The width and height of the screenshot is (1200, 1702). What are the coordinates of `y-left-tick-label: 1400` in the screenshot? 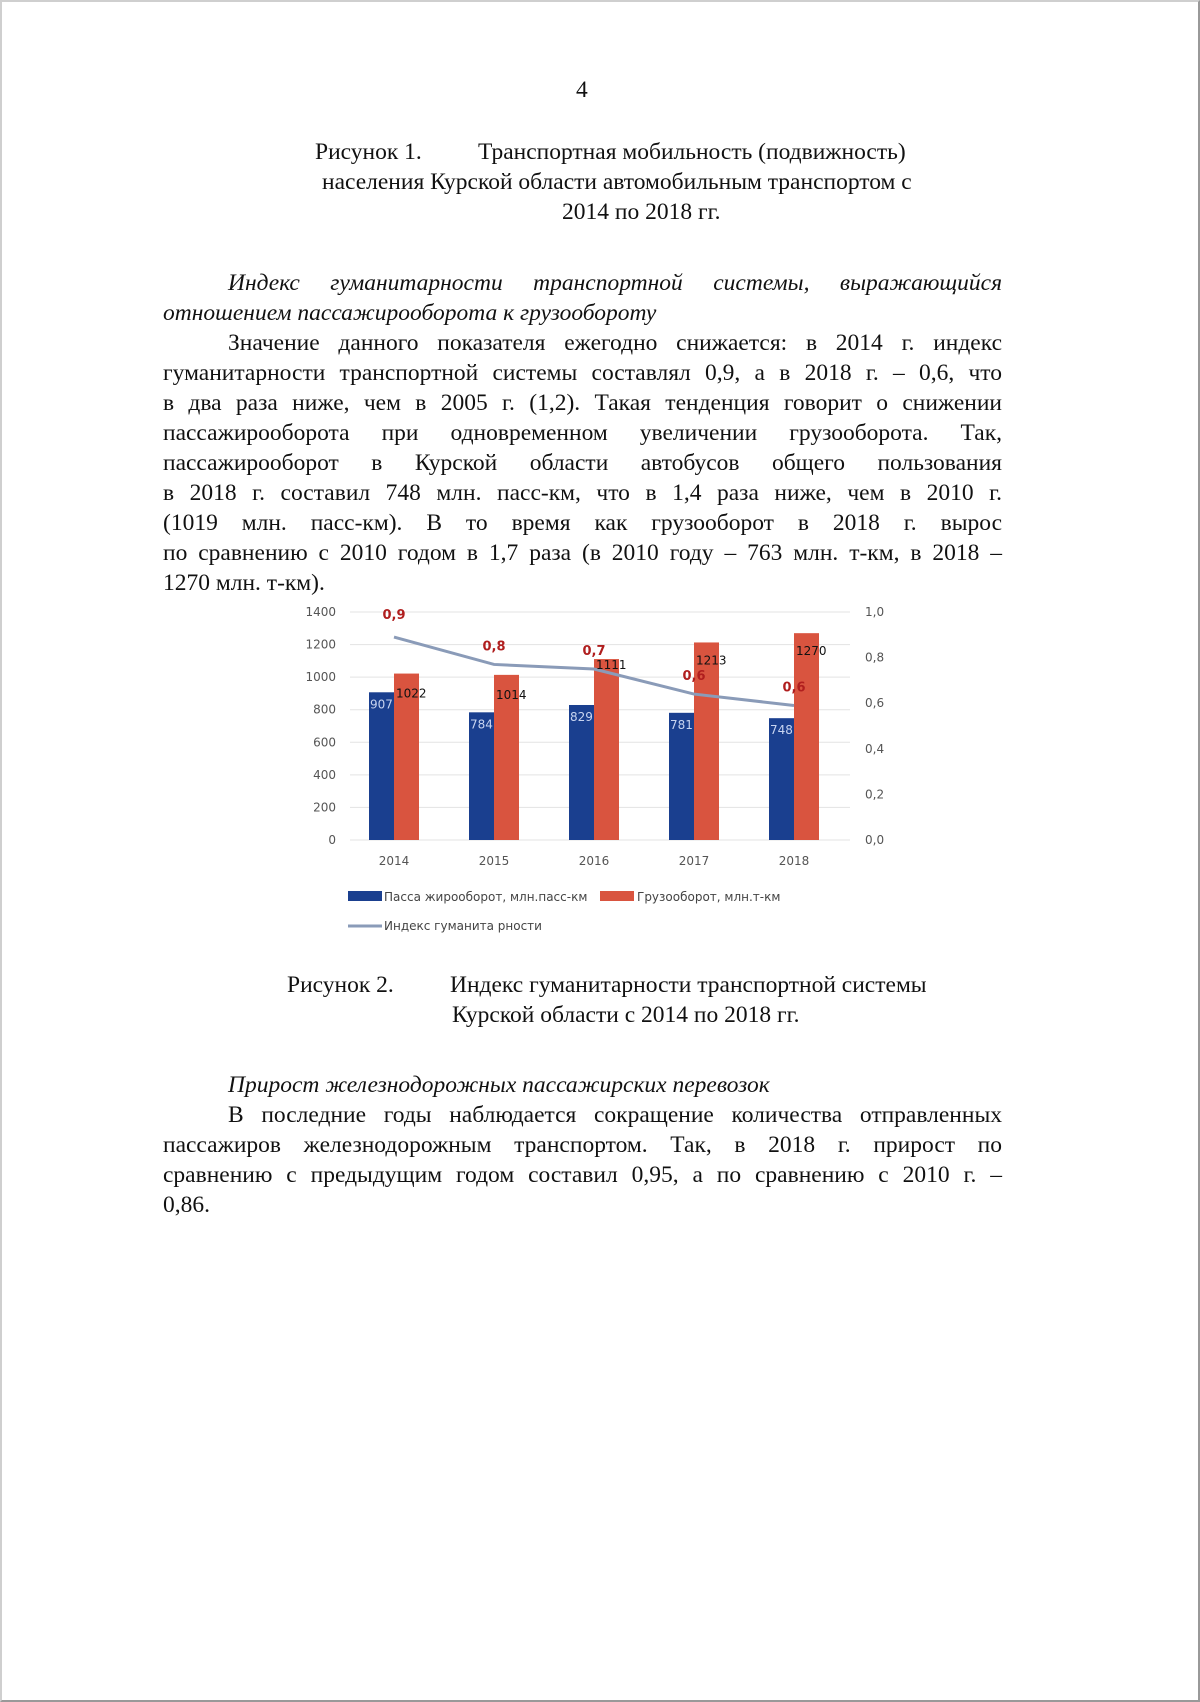 It's located at (320, 612).